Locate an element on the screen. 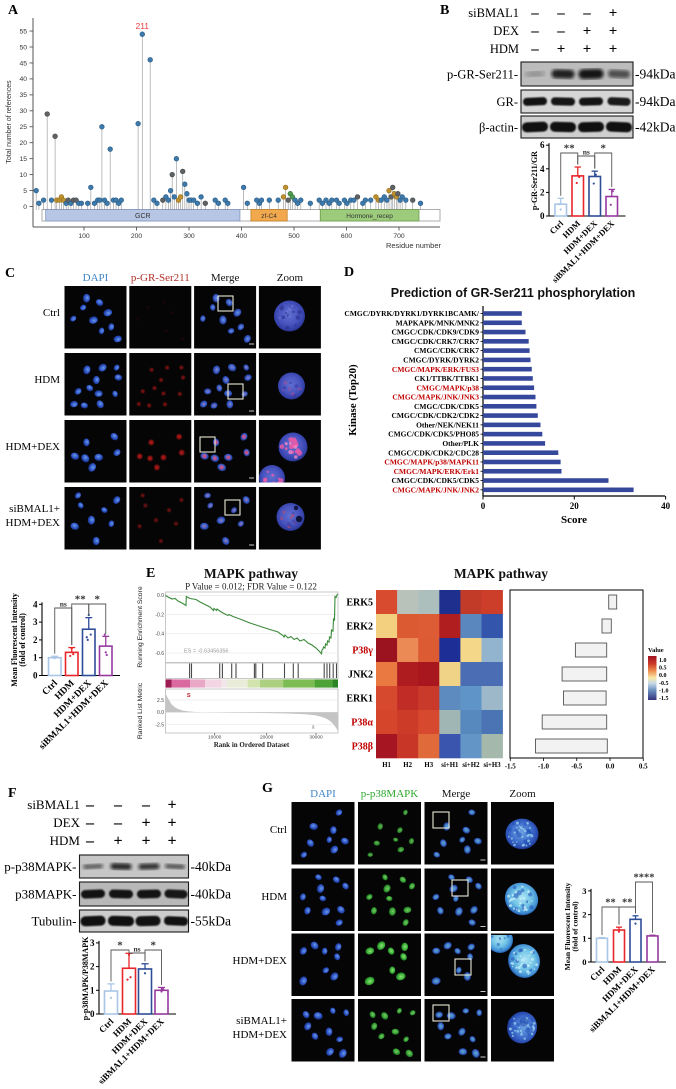 The image size is (676, 1089). svg-text: -94kDa is located at coordinates (655, 74).